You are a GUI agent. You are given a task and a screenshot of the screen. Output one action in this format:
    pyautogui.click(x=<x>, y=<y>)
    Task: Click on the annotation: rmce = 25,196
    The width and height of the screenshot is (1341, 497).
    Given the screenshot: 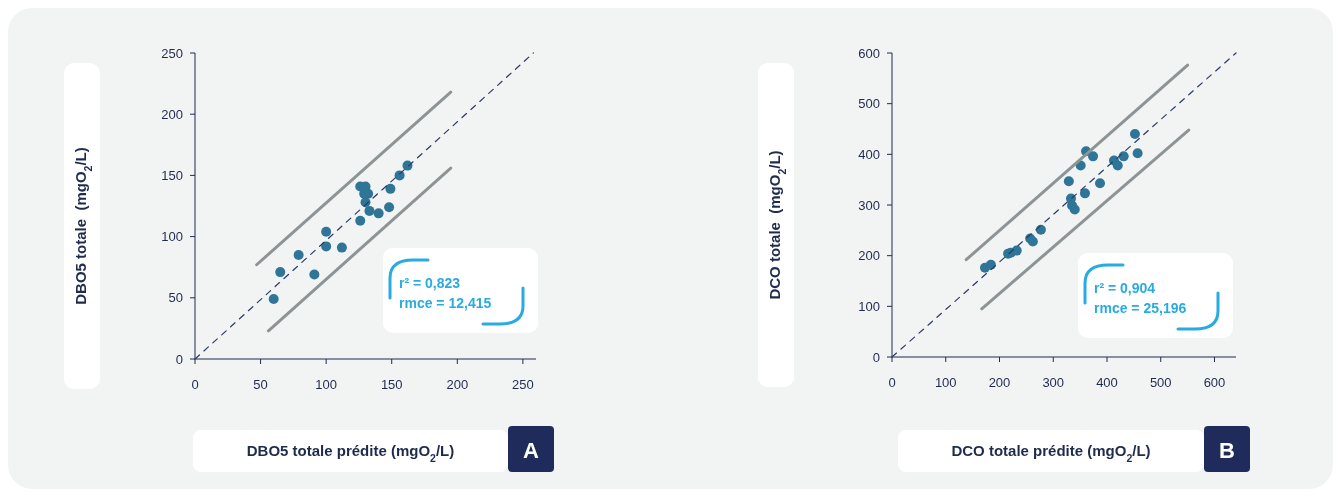 What is the action you would take?
    pyautogui.click(x=1140, y=308)
    